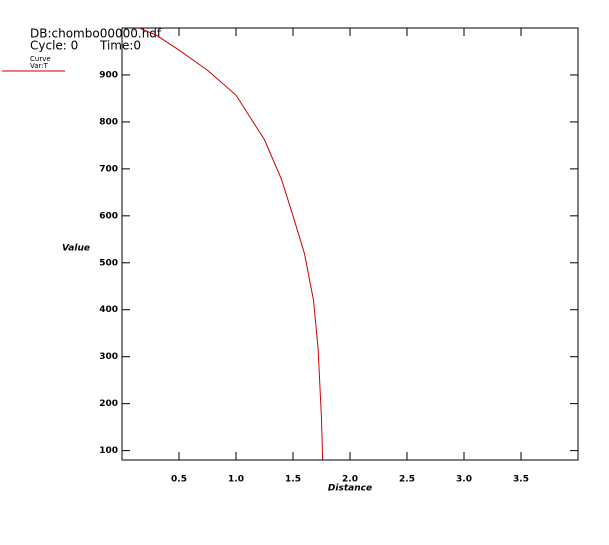 Image resolution: width=609 pixels, height=545 pixels. What do you see at coordinates (179, 480) in the screenshot?
I see `x-tick-label: 0.5` at bounding box center [179, 480].